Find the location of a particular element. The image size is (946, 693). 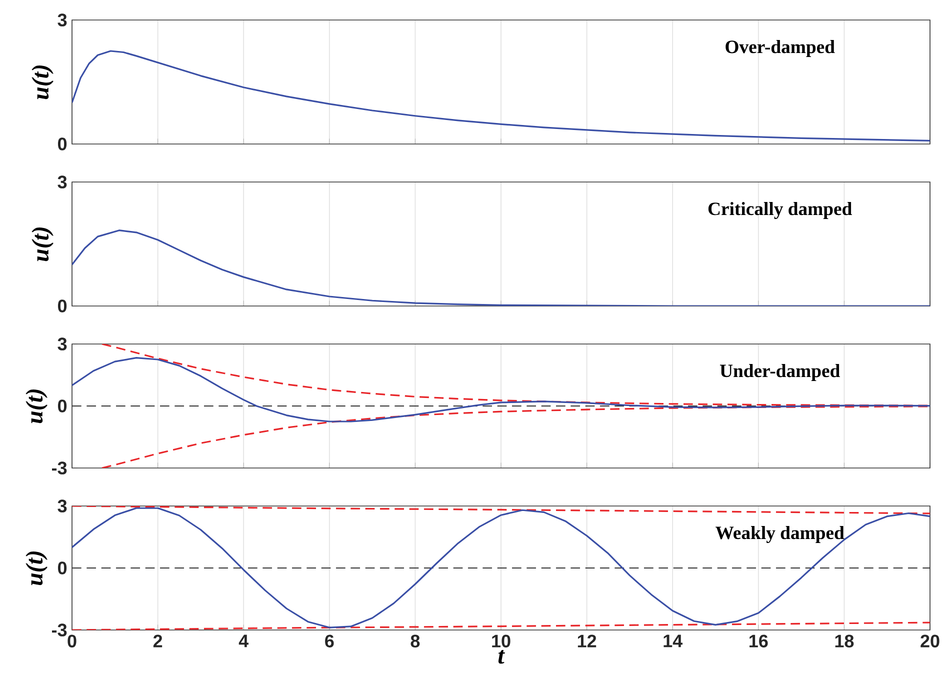

x-axis-title: t is located at coordinates (501, 657).